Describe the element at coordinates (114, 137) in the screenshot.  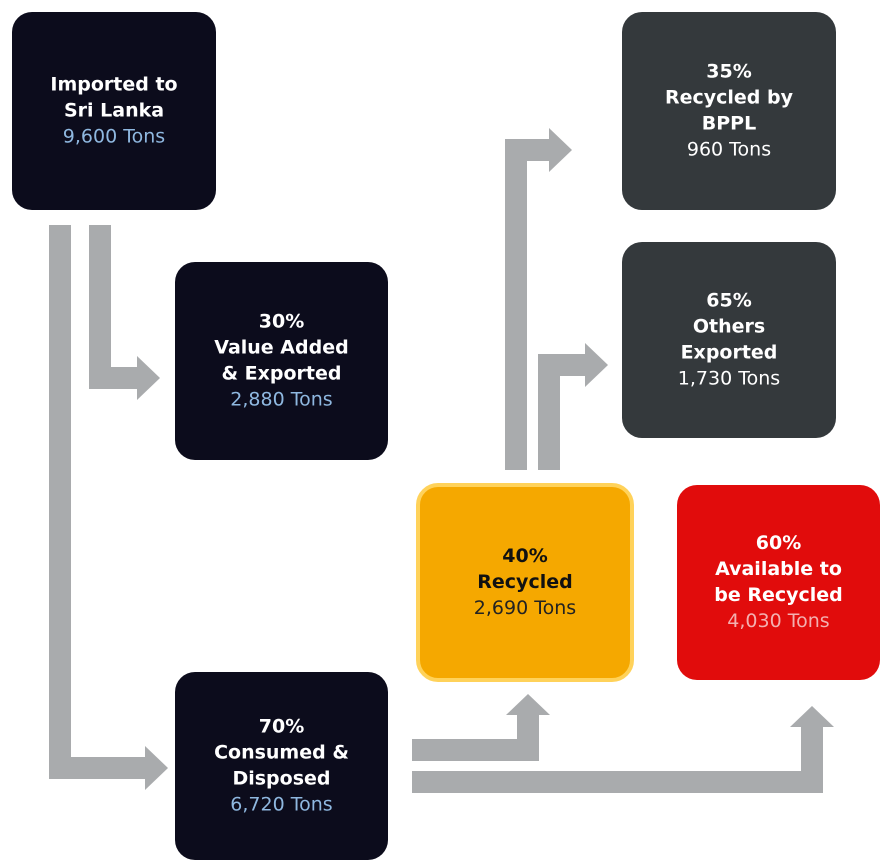
I see `node-amount: 9,600 Tons` at that location.